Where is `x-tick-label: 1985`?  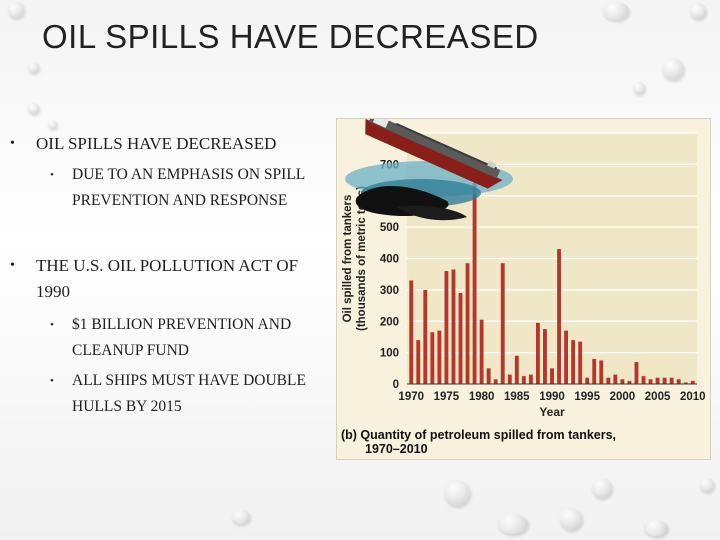
x-tick-label: 1985 is located at coordinates (517, 397).